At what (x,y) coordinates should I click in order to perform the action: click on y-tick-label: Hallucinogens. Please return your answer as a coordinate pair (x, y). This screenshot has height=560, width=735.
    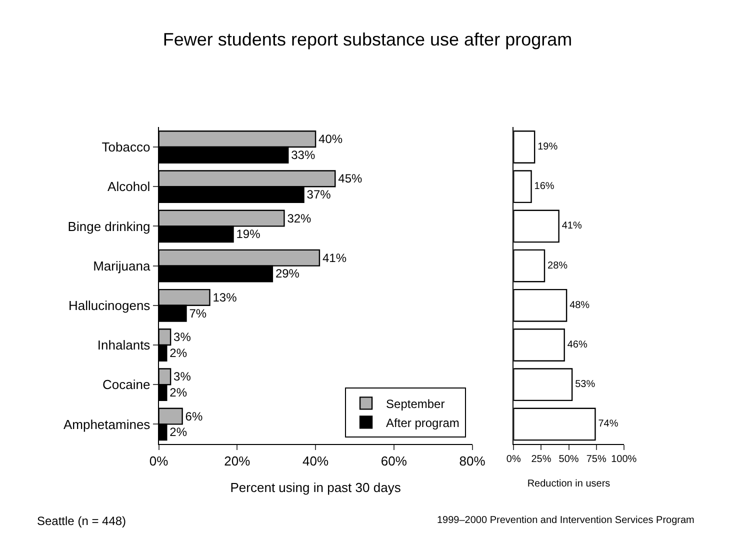
    Looking at the image, I should click on (109, 305).